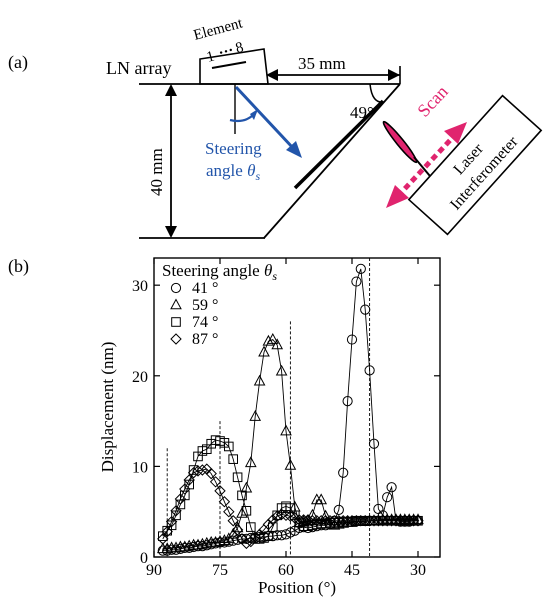  I want to click on ln-array-label: LN array, so click(138, 68).